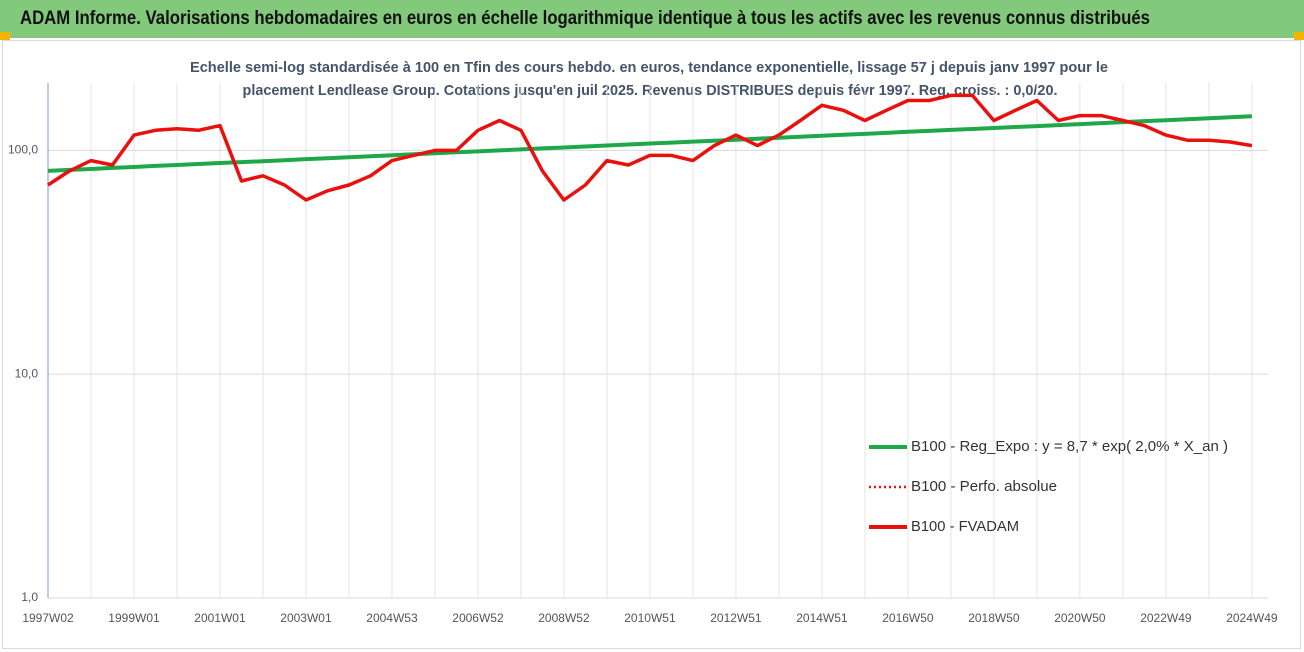 This screenshot has height=652, width=1304. Describe the element at coordinates (822, 618) in the screenshot. I see `x-tick-label: 2014W51` at that location.